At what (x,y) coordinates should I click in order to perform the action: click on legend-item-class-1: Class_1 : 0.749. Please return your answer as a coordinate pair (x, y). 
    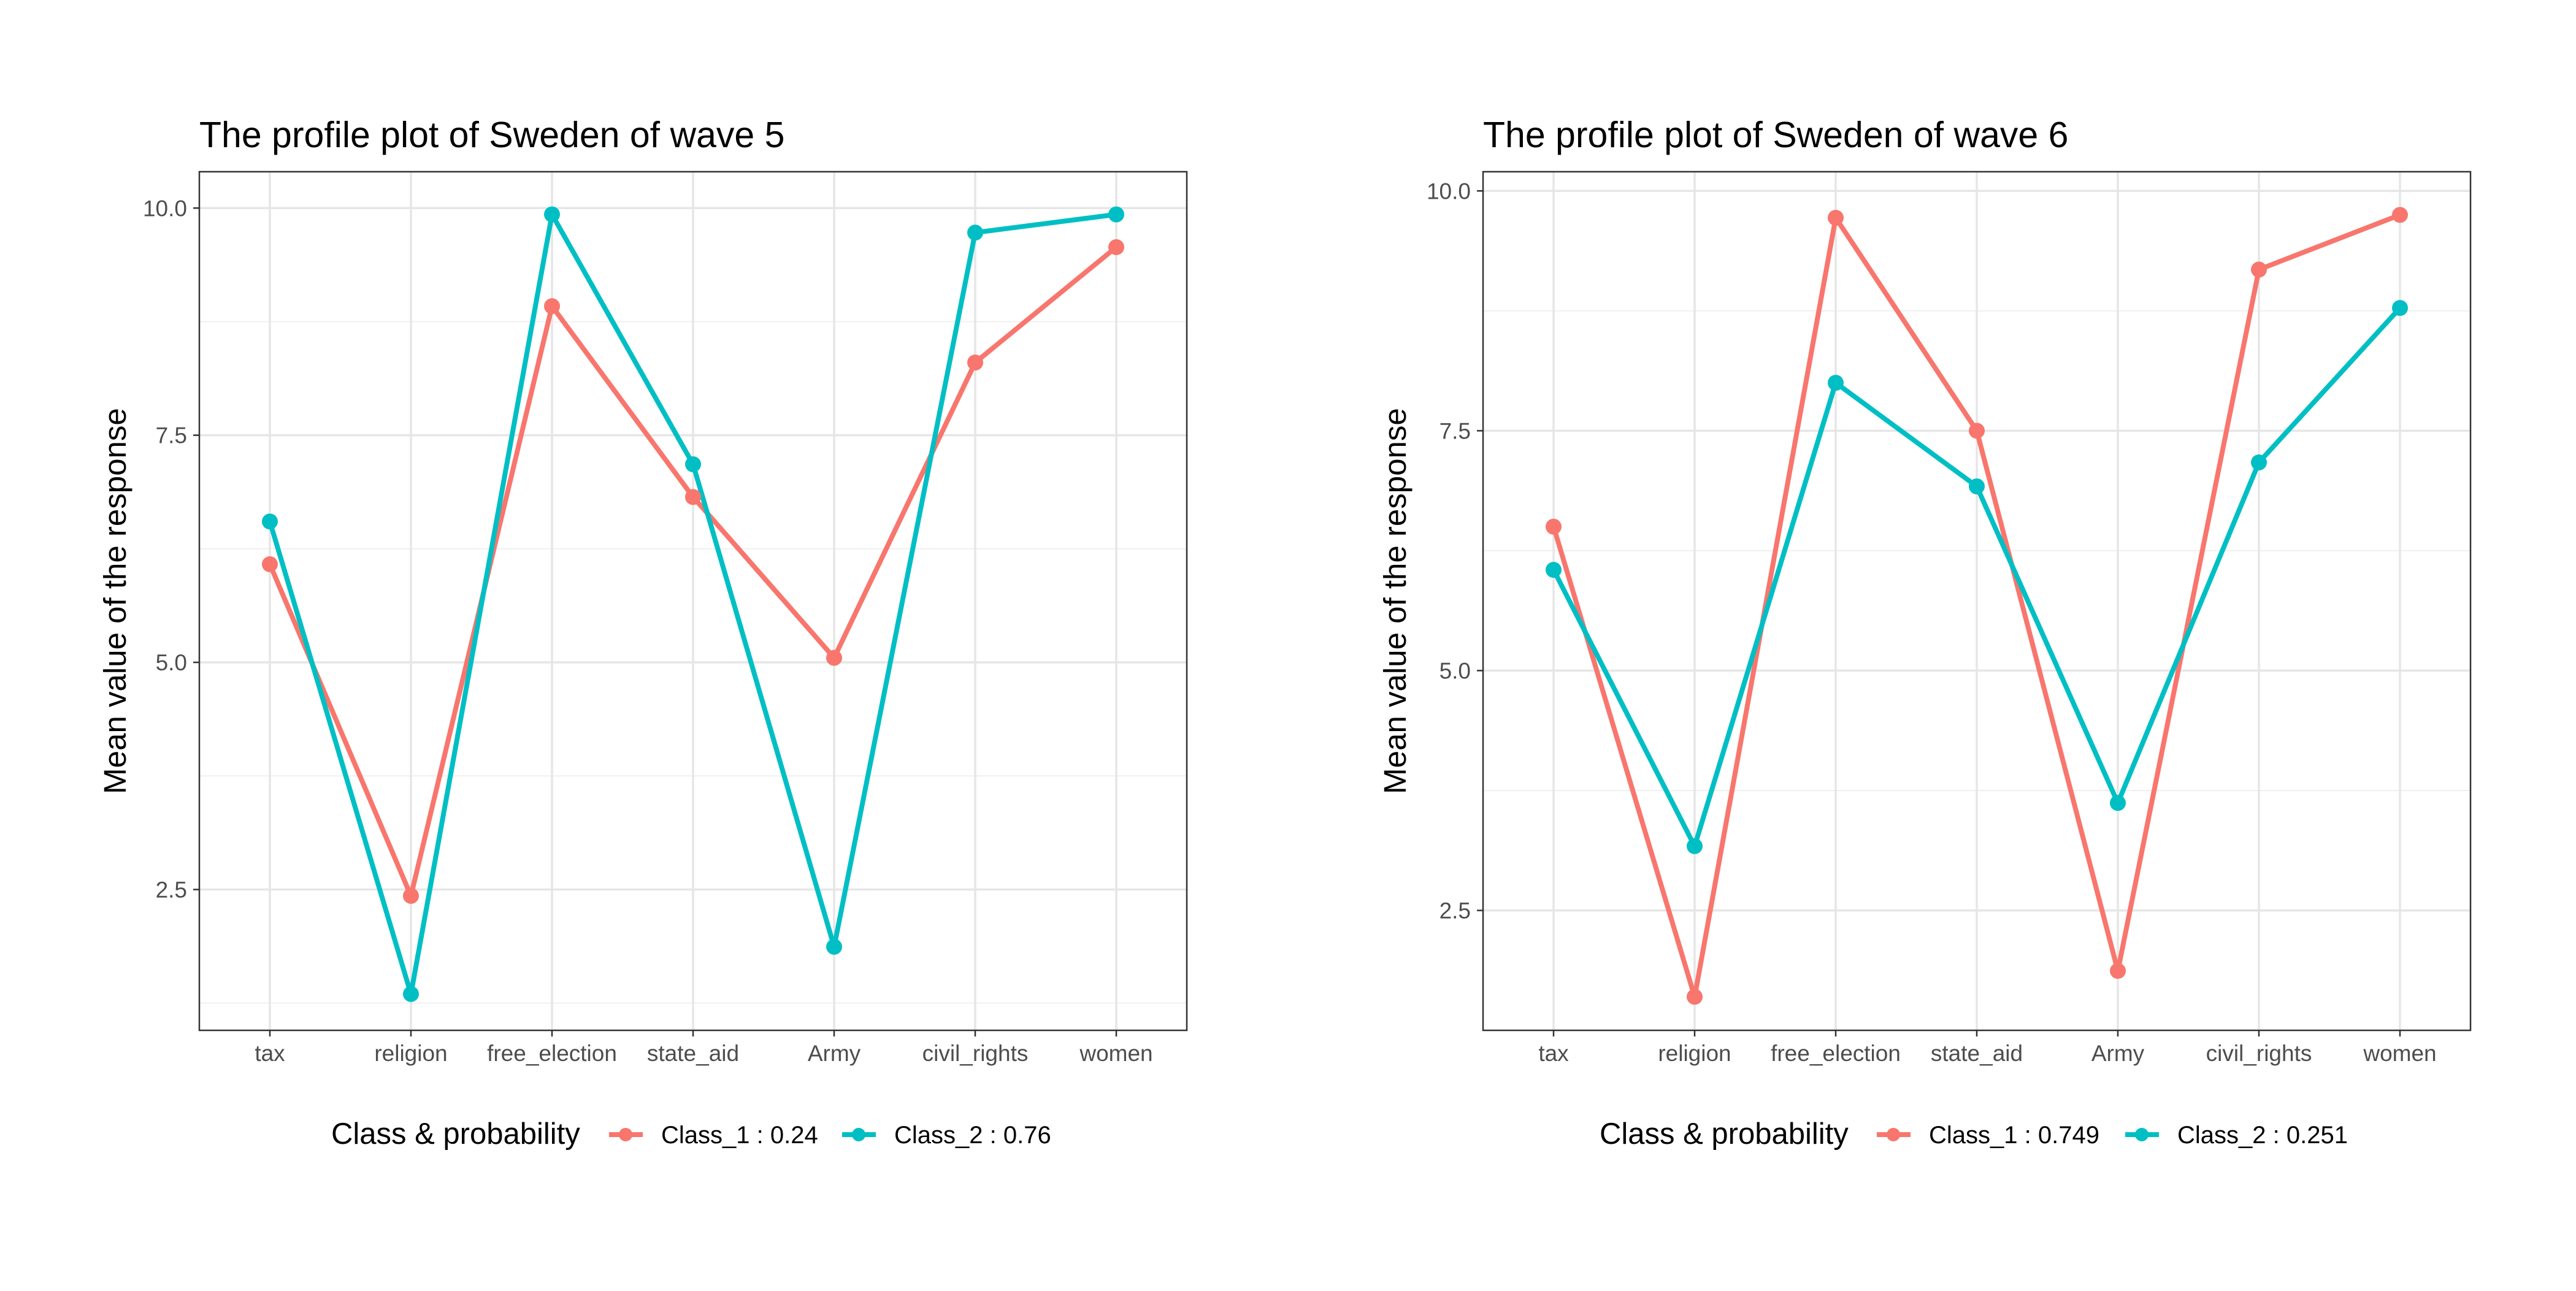
    Looking at the image, I should click on (1988, 1135).